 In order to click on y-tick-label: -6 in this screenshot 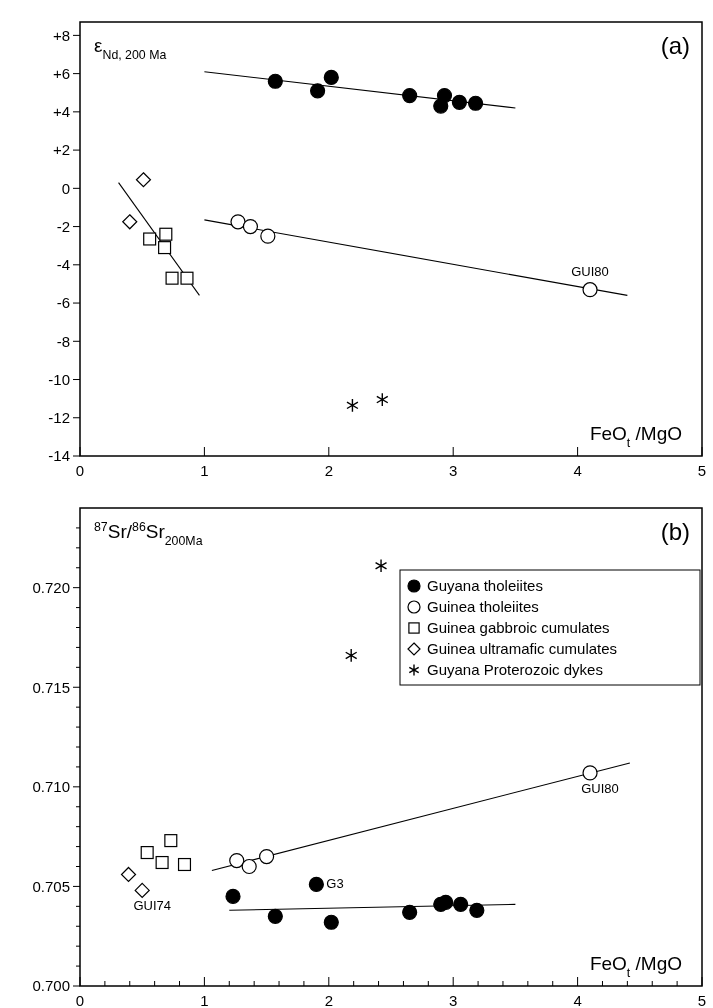, I will do `click(63, 303)`.